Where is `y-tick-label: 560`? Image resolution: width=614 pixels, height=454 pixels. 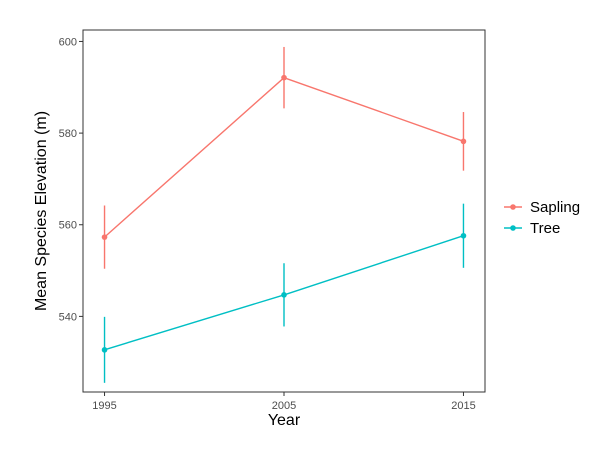 y-tick-label: 560 is located at coordinates (68, 226).